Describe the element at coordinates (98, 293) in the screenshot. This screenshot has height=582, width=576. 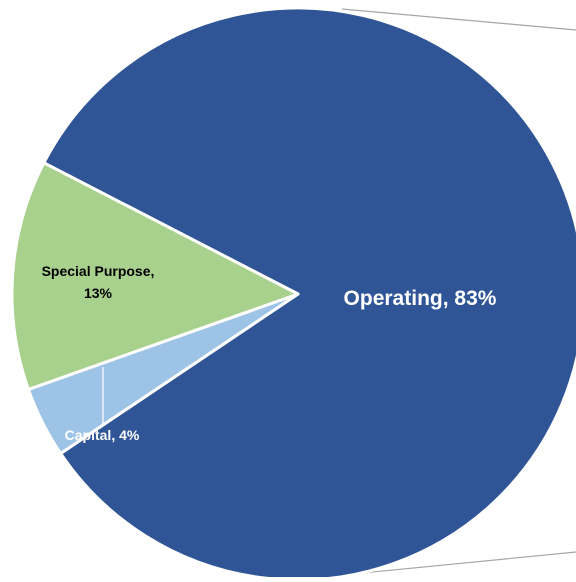
I see `slice-label-special-purpose-line2: 13%` at that location.